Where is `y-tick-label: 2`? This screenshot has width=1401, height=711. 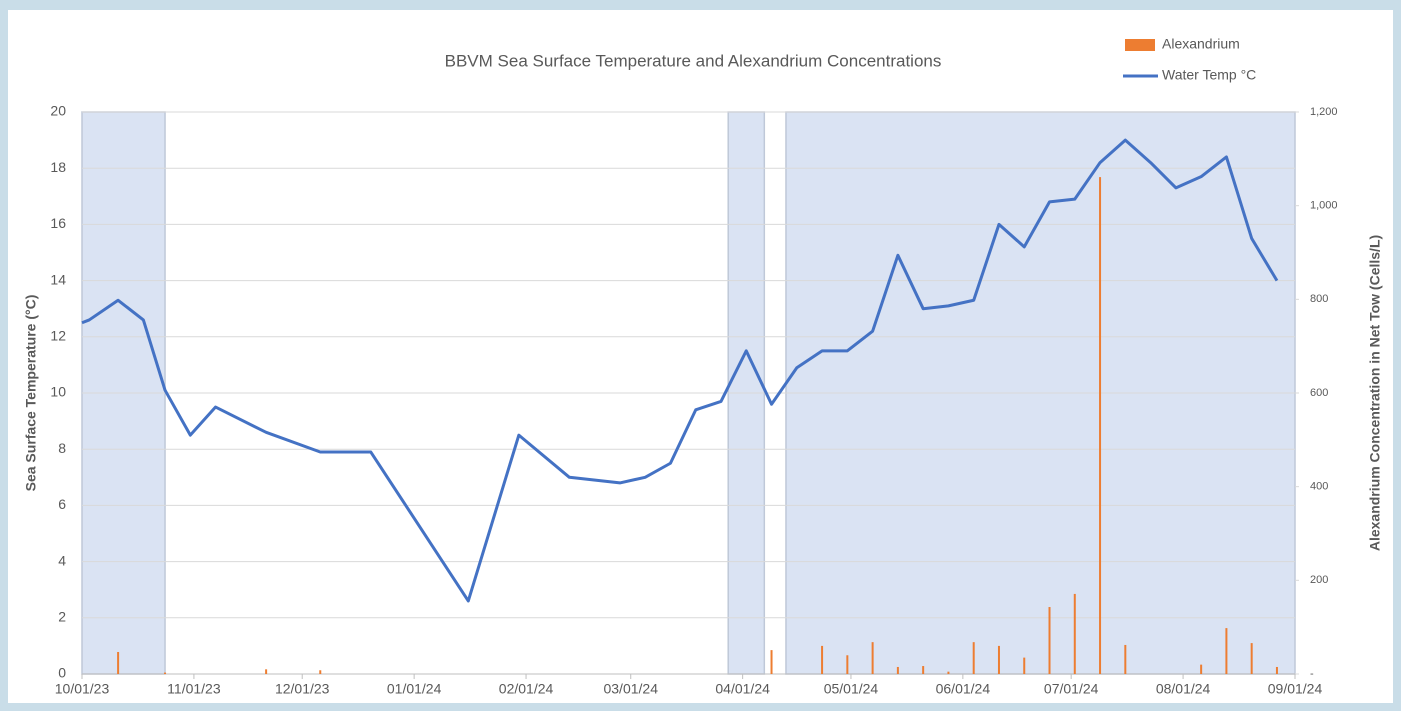
y-tick-label: 2 is located at coordinates (62, 617).